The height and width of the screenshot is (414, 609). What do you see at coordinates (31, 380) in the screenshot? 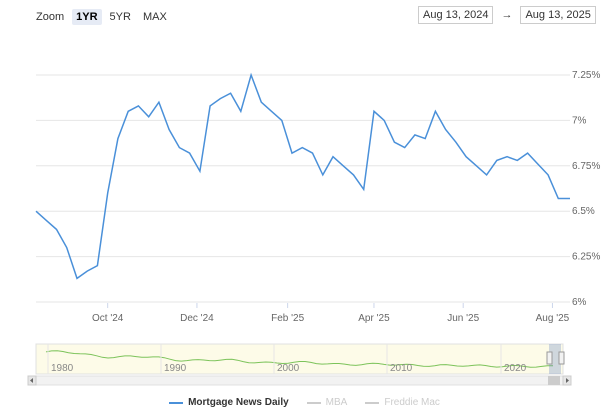
I see `chevron-left-icon` at bounding box center [31, 380].